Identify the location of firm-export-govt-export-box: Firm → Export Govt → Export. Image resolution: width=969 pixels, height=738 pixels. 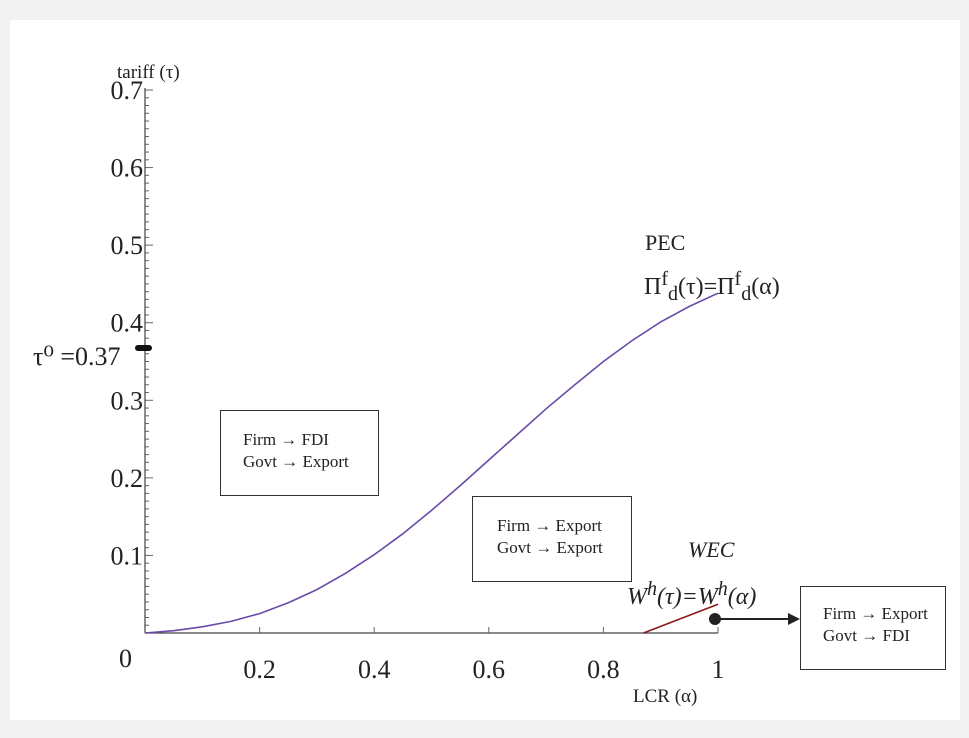
(552, 539).